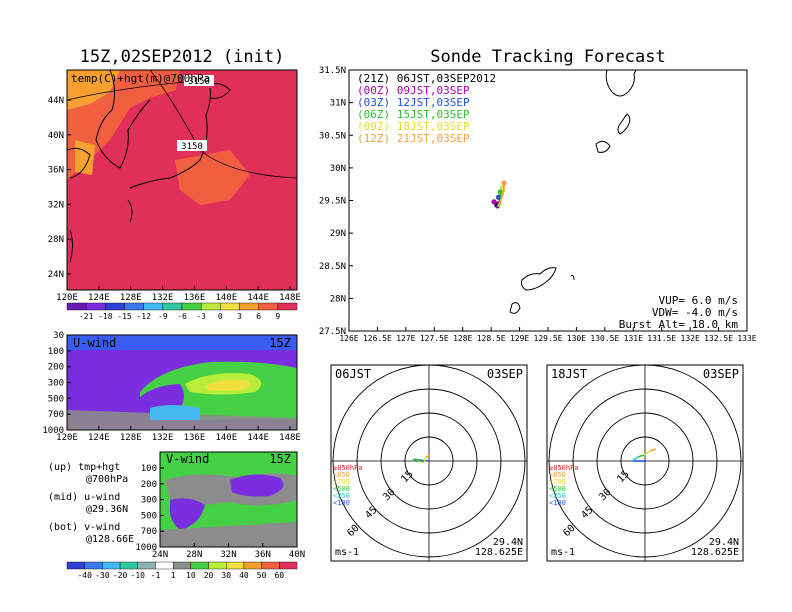 The height and width of the screenshot is (612, 792). What do you see at coordinates (258, 298) in the screenshot?
I see `x-tick-label: 144E` at bounding box center [258, 298].